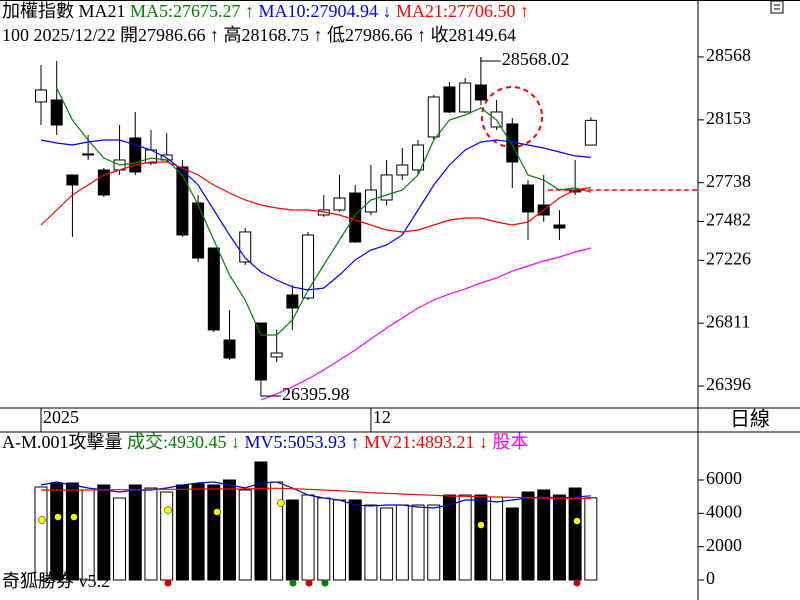 This screenshot has height=600, width=800. Describe the element at coordinates (316, 394) in the screenshot. I see `annotation: 26395.98` at that location.